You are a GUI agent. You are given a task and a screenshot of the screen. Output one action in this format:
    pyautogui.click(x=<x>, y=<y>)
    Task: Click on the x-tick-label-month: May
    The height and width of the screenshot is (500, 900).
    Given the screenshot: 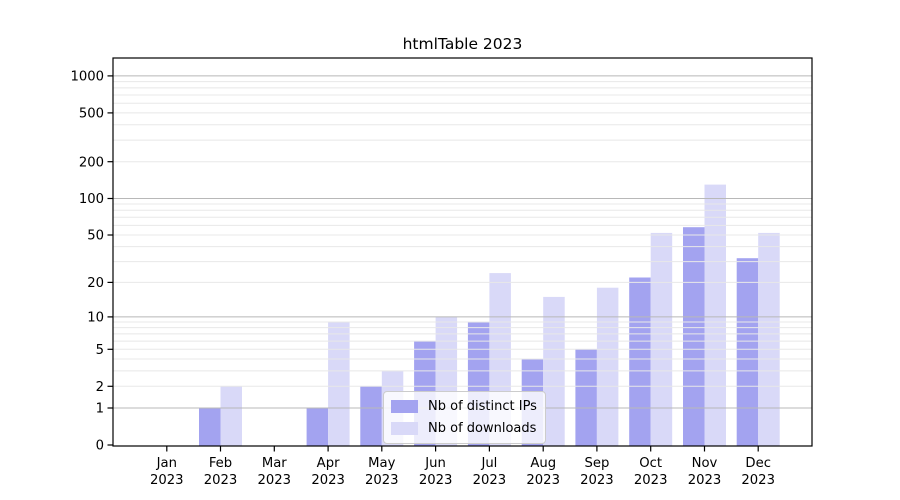 What is the action you would take?
    pyautogui.click(x=381, y=463)
    